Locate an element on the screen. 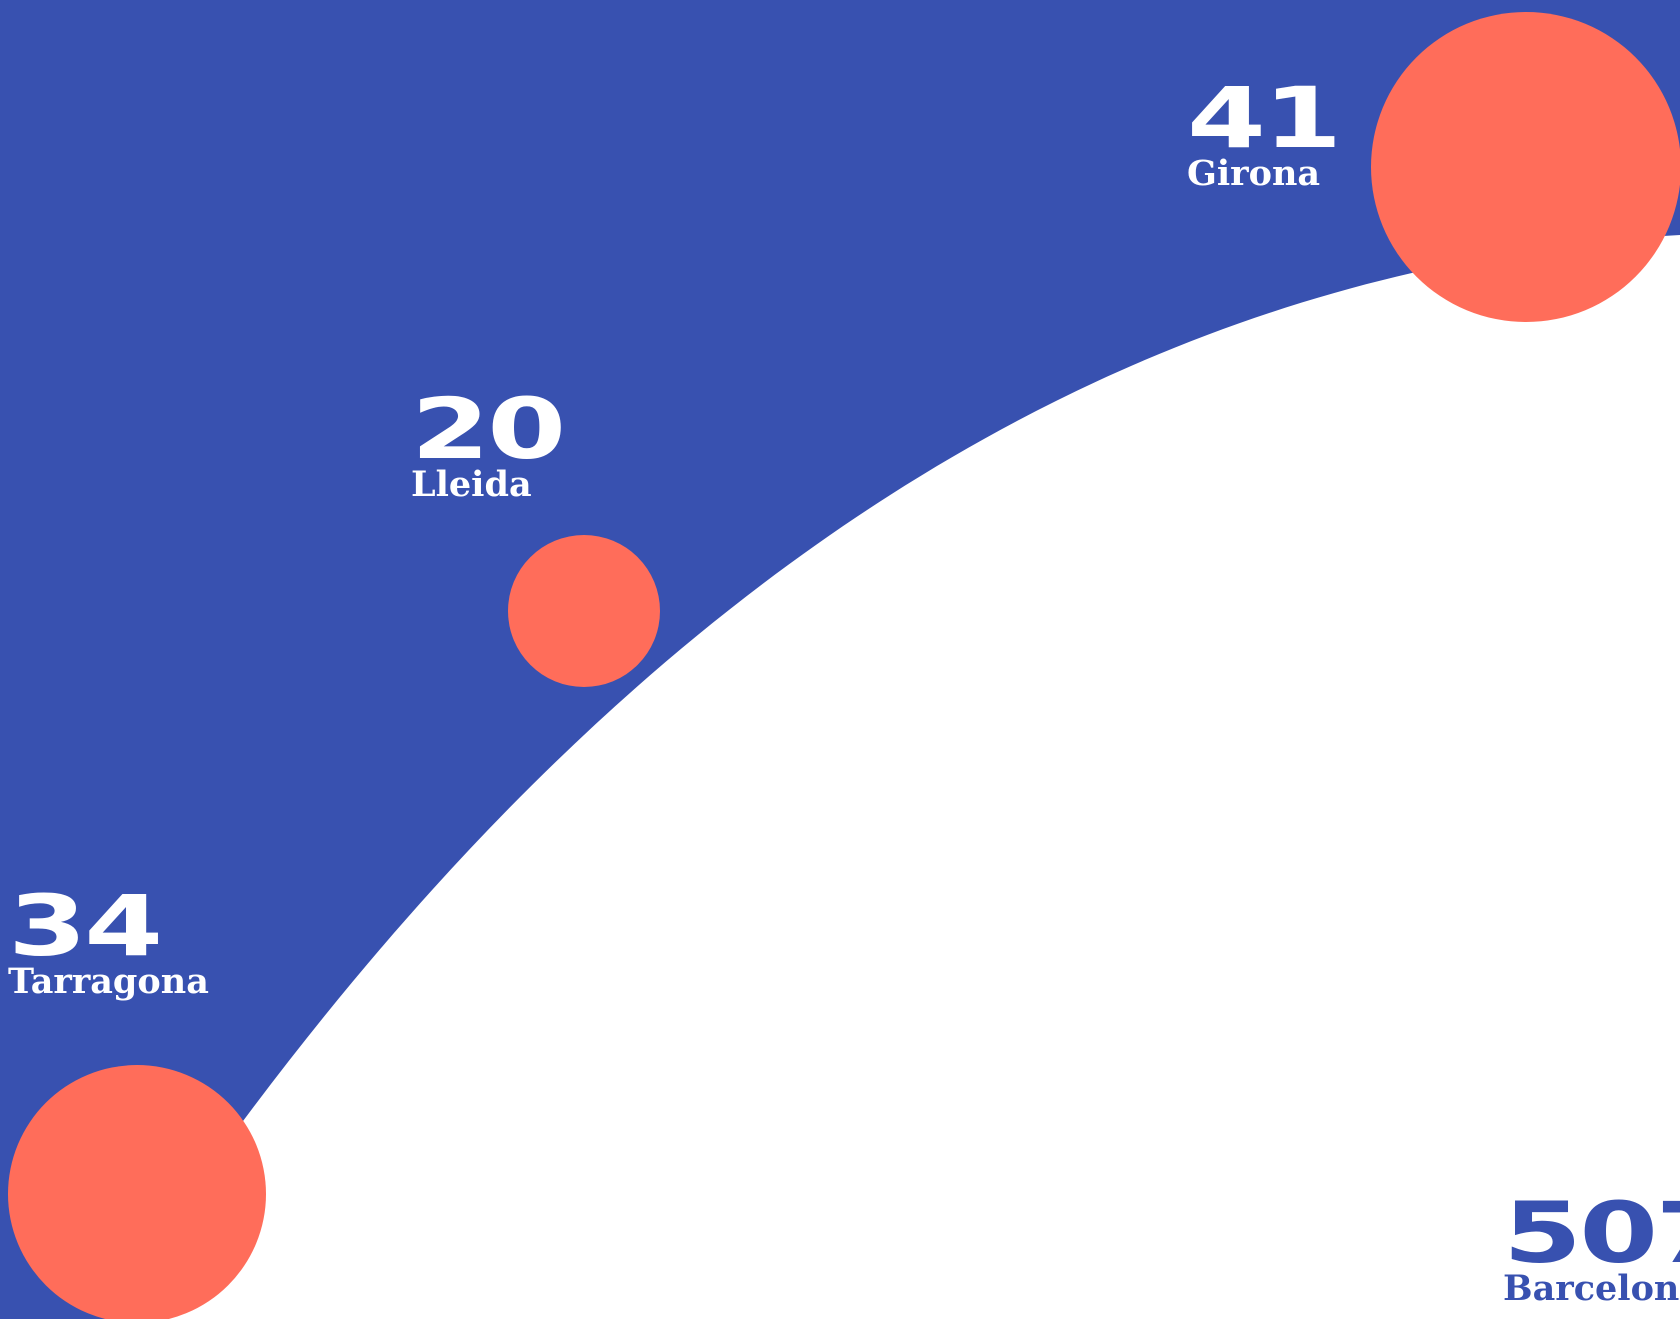 The width and height of the screenshot is (1680, 1319). girona-label: 41 Girona is located at coordinates (1264, 135).